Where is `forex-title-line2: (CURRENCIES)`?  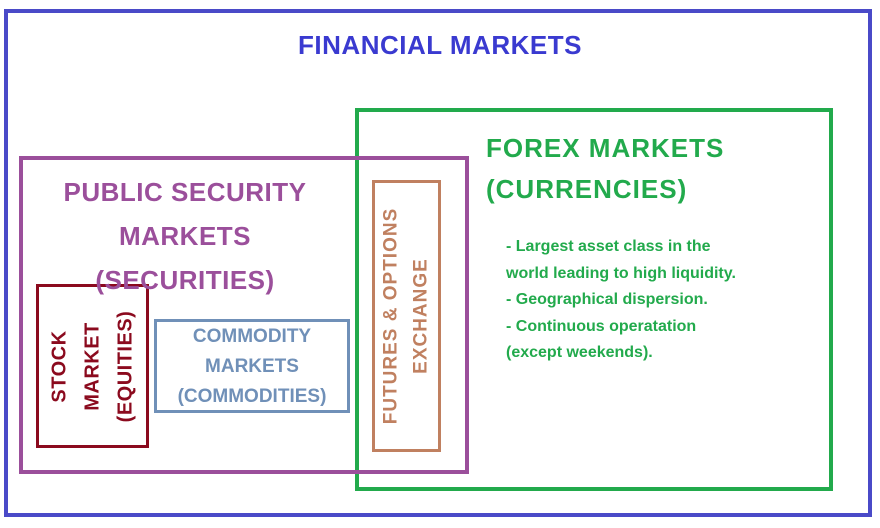
forex-title-line2: (CURRENCIES) is located at coordinates (587, 189).